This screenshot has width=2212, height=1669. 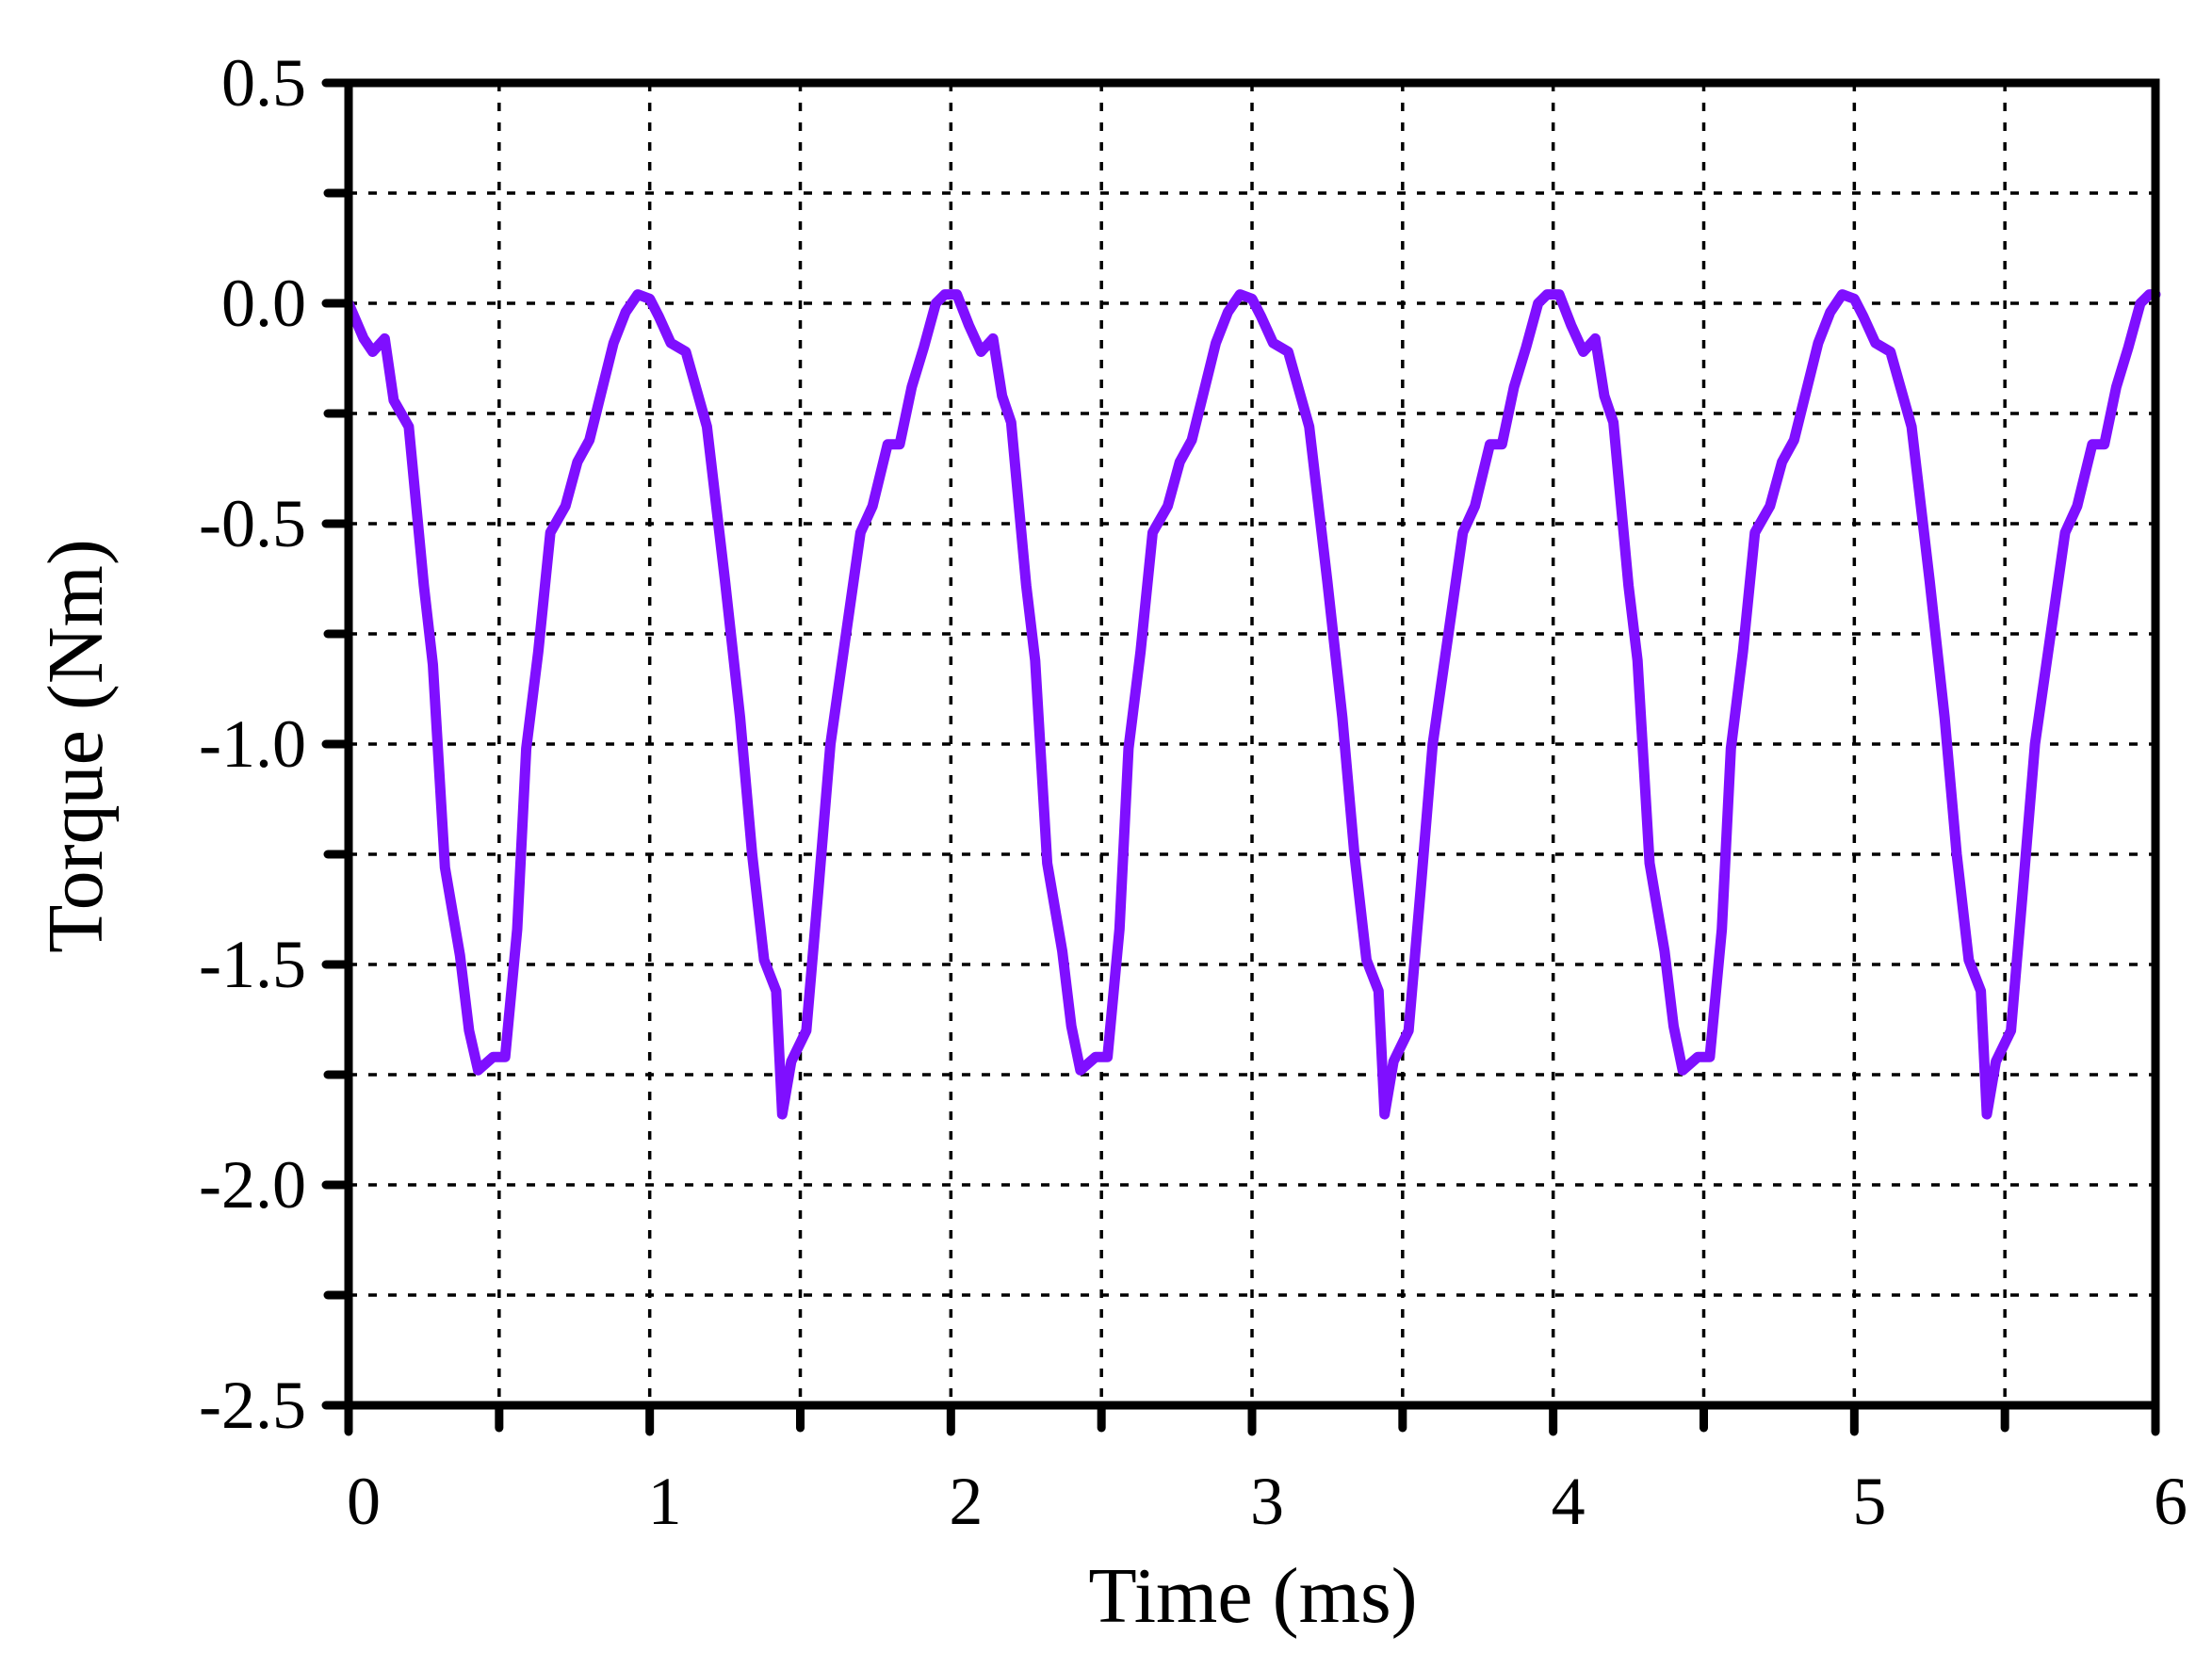 I want to click on y-tick-label: -0.5, so click(x=252, y=523).